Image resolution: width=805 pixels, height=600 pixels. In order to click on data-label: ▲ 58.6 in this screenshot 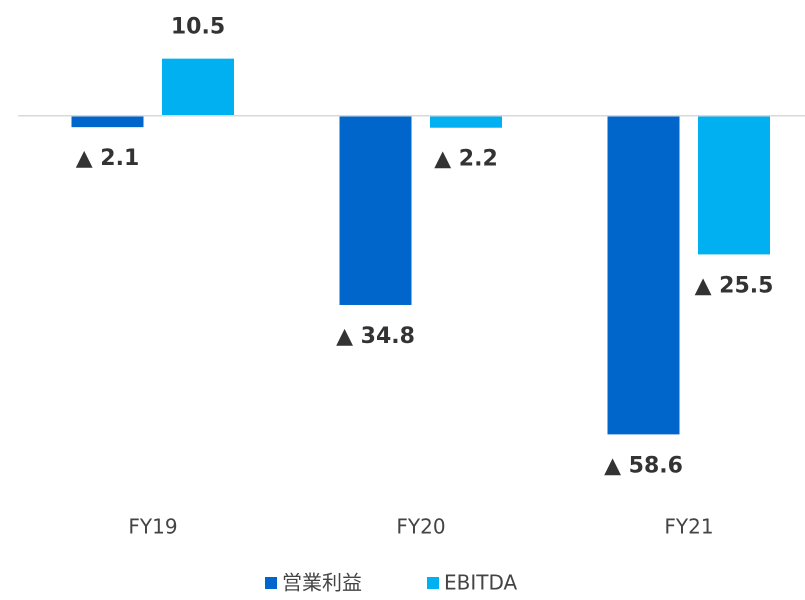, I will do `click(643, 465)`.